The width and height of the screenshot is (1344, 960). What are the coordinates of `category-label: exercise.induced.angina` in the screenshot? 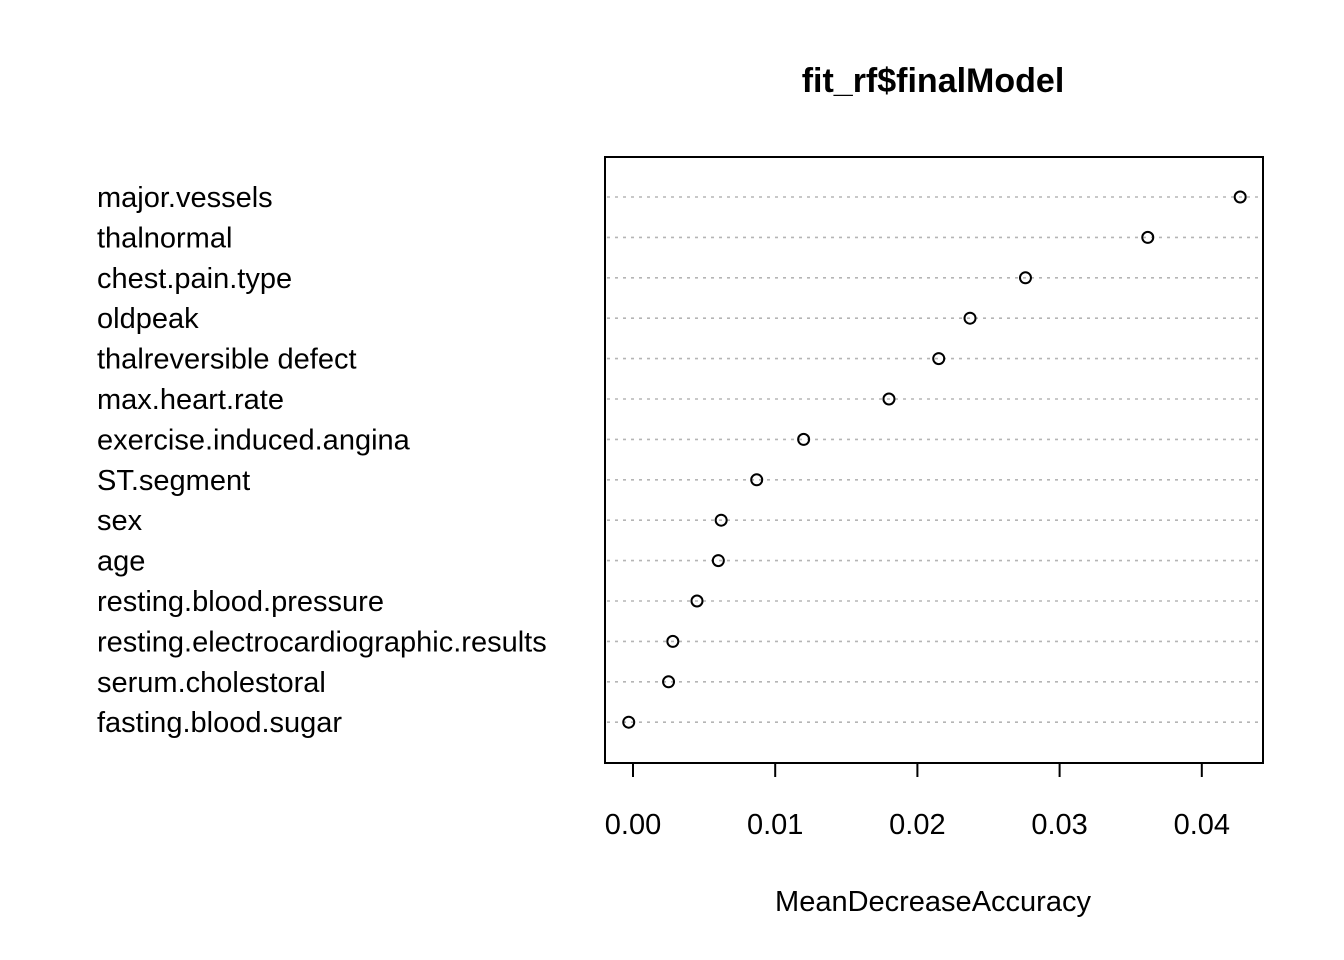 It's located at (254, 440).